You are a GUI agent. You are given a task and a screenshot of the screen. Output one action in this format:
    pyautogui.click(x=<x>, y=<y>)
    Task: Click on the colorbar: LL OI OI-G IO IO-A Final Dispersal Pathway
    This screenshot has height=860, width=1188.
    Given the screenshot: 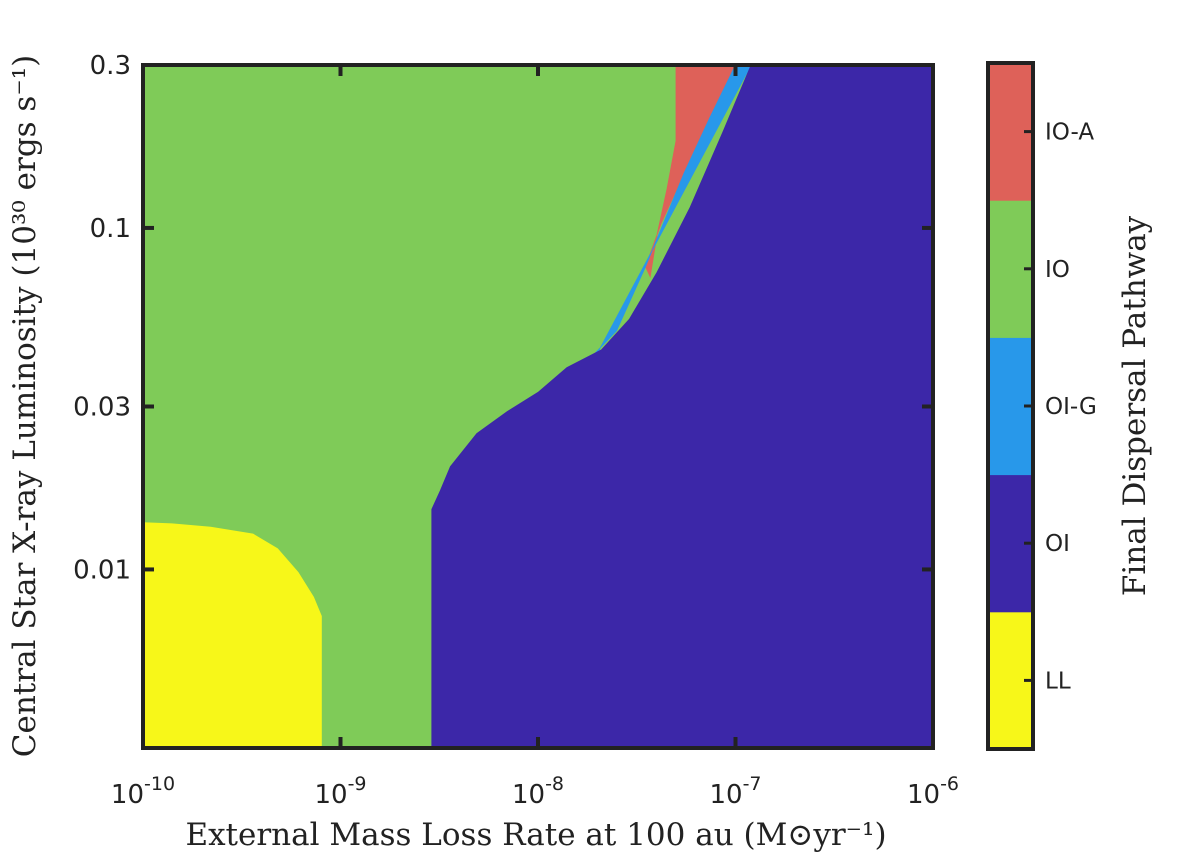 What is the action you would take?
    pyautogui.click(x=1069, y=406)
    